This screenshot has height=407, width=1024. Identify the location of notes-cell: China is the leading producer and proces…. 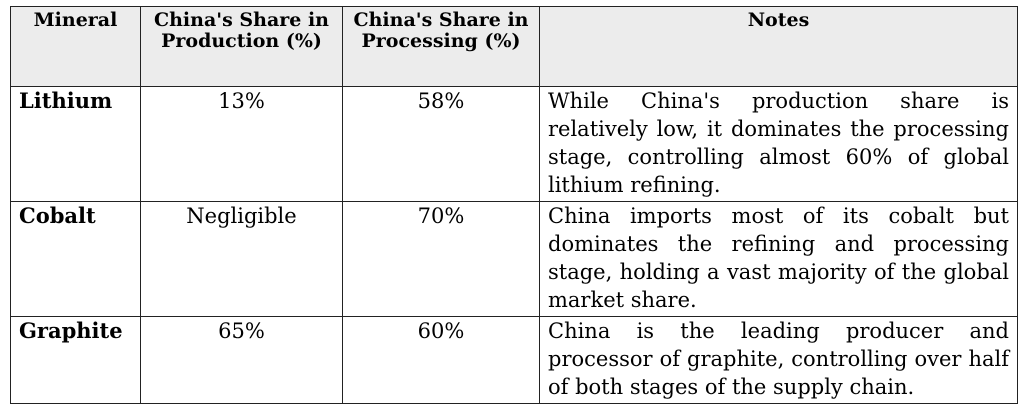
(778, 360).